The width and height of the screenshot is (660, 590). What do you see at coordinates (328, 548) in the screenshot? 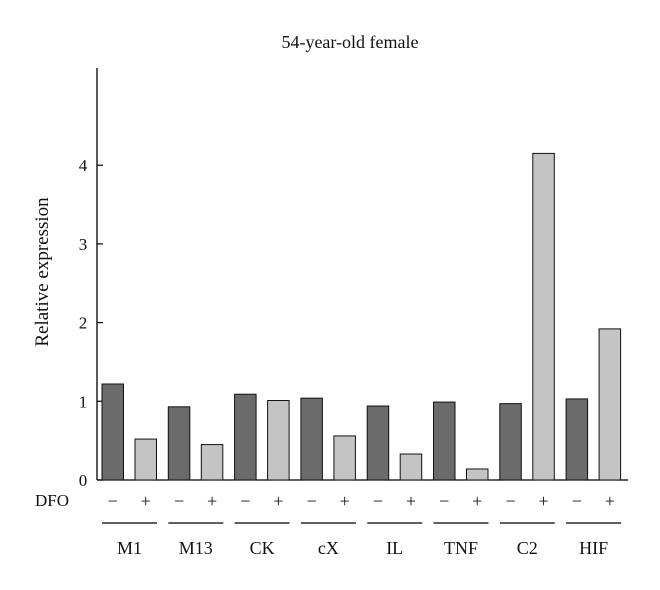
I see `x-tick-label: cX` at bounding box center [328, 548].